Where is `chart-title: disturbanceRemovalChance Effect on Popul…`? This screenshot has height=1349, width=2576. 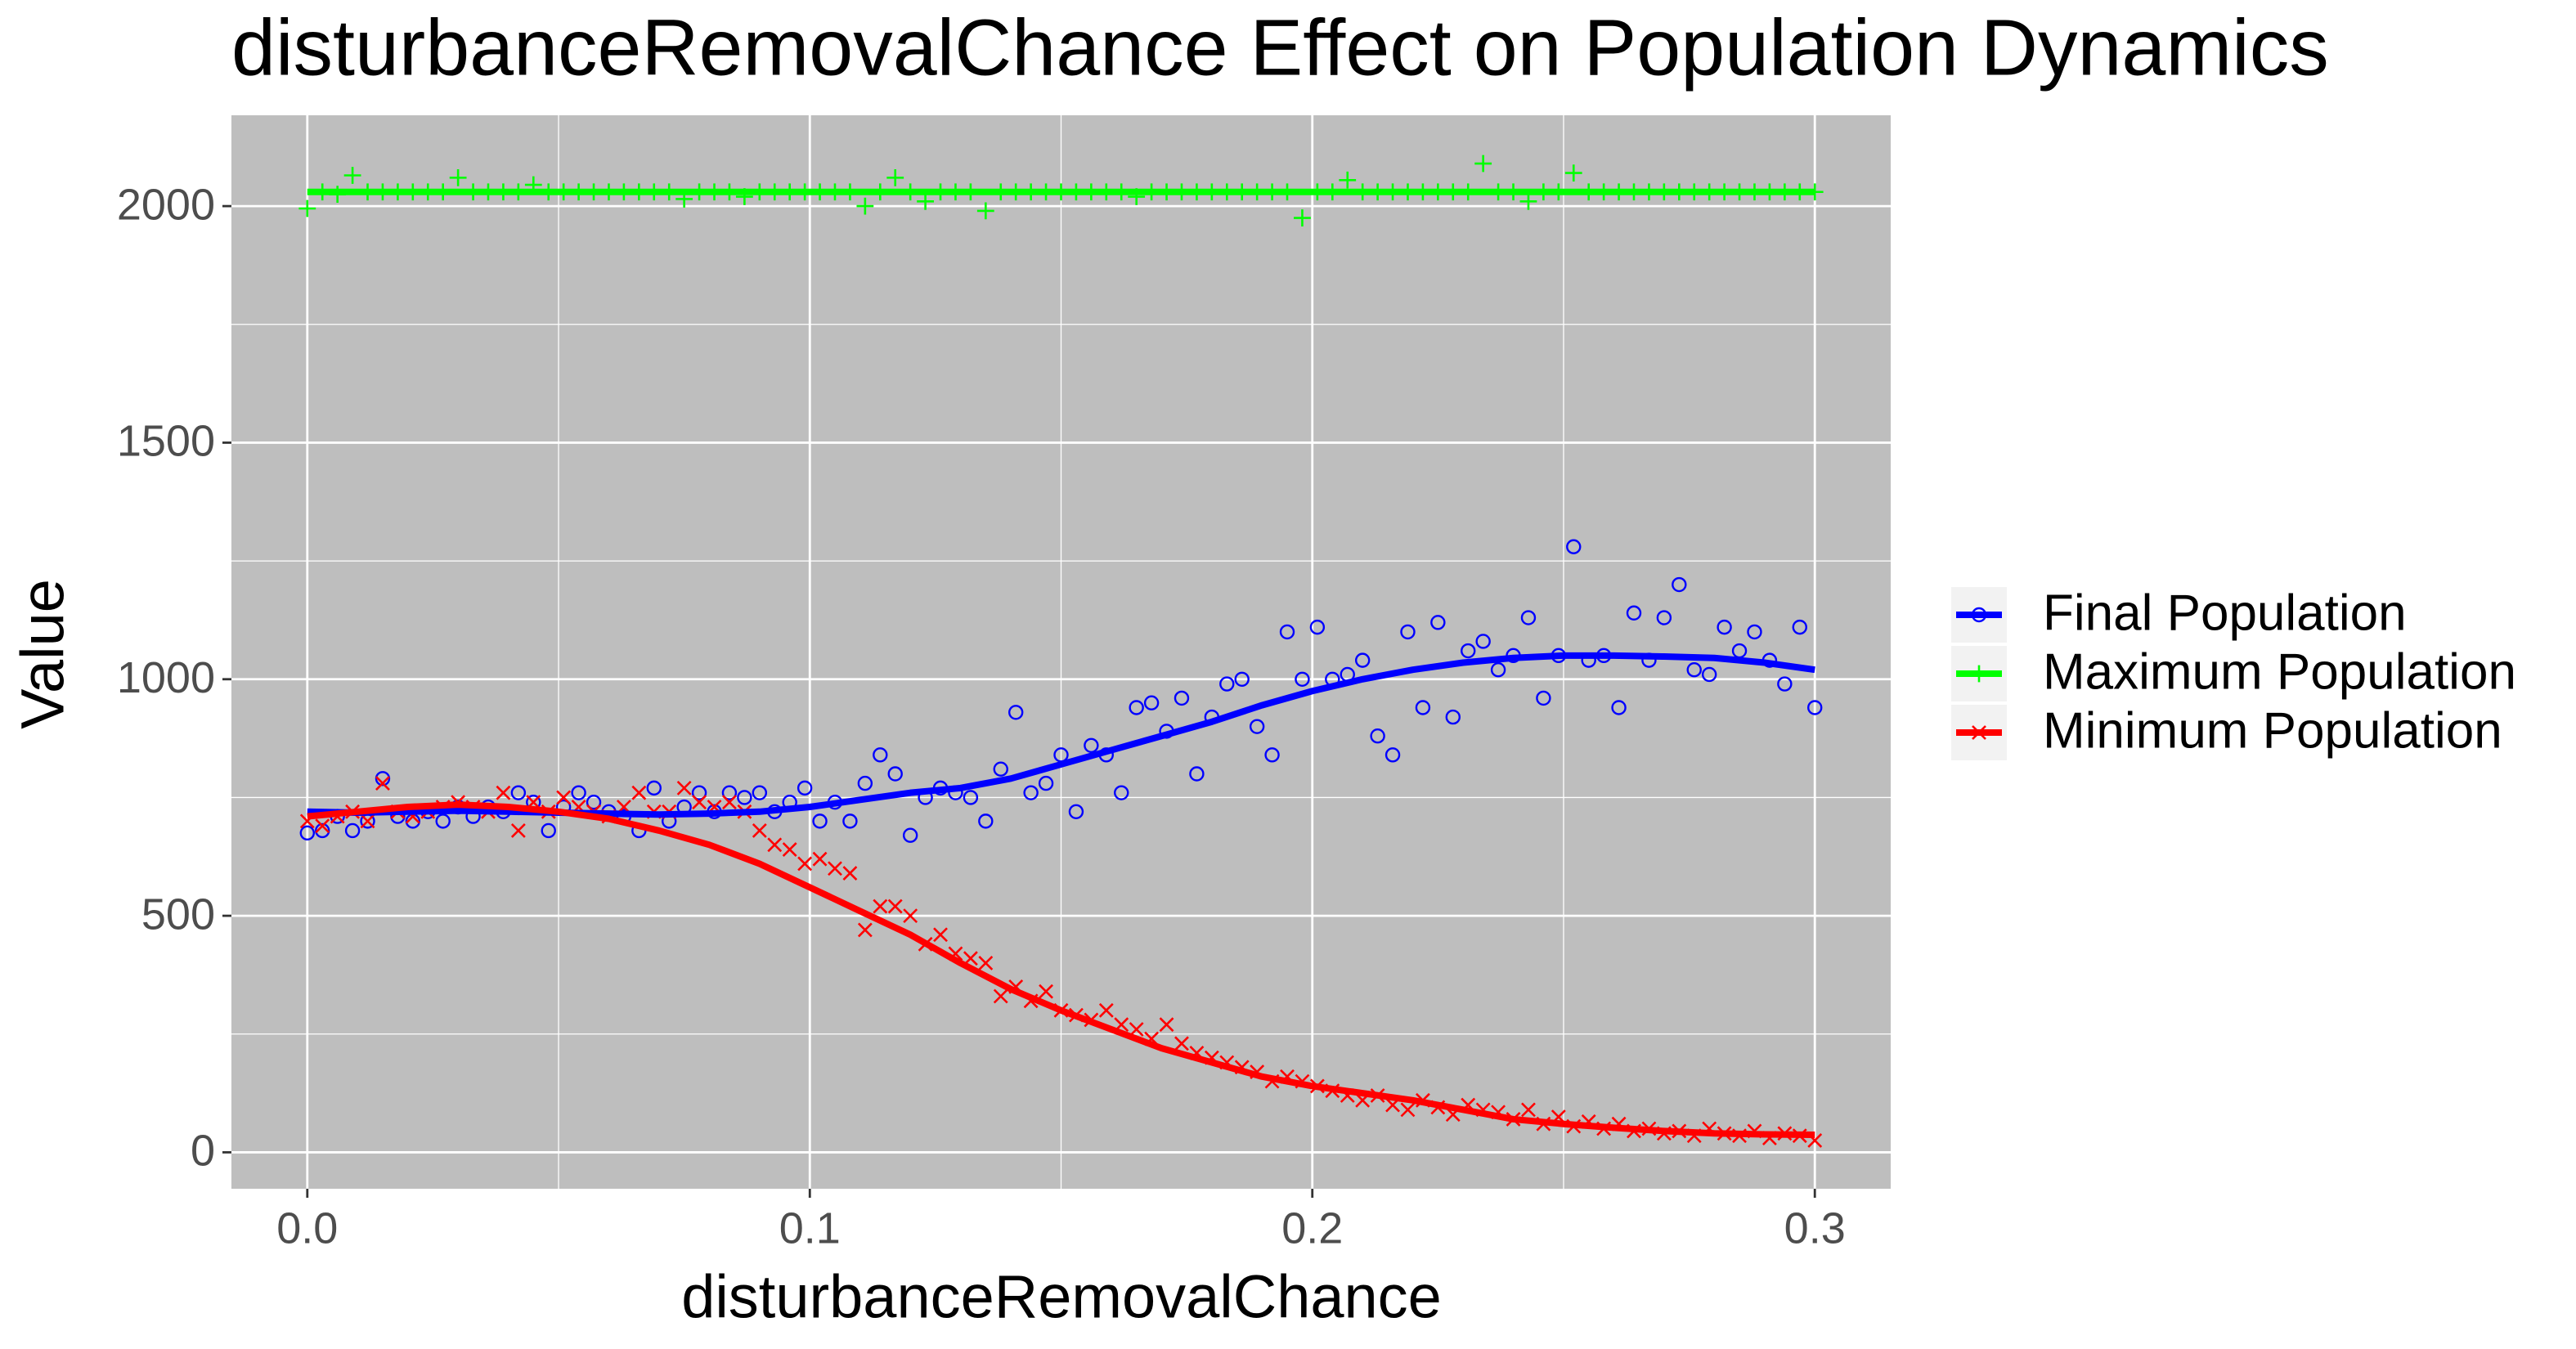 chart-title: disturbanceRemovalChance Effect on Popul… is located at coordinates (1280, 48).